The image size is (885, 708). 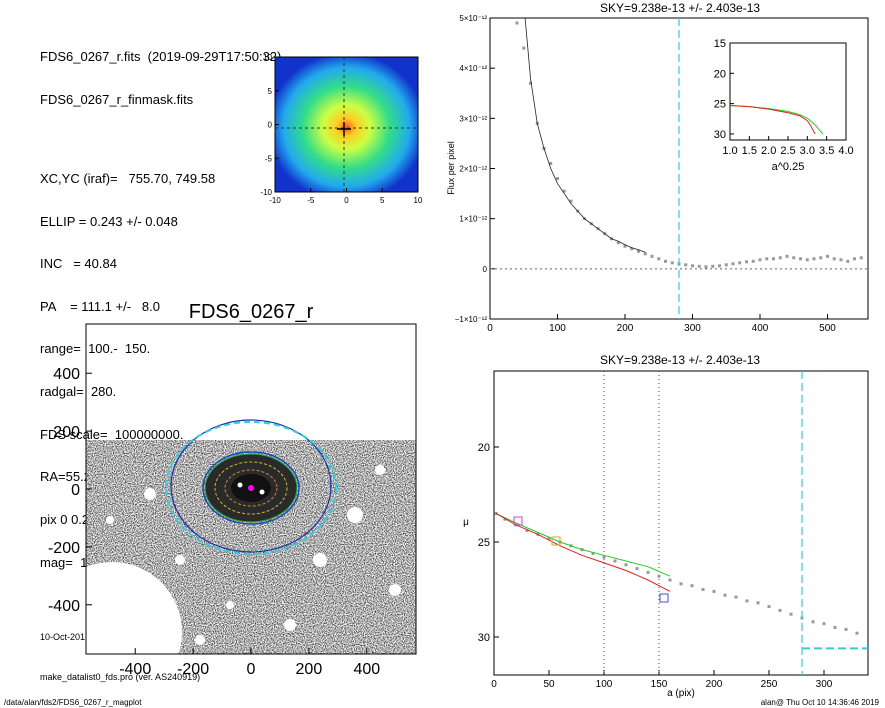 What do you see at coordinates (73, 702) in the screenshot?
I see `footer-path: /data/alan/fds2/FDS6_0267_r_magplot` at bounding box center [73, 702].